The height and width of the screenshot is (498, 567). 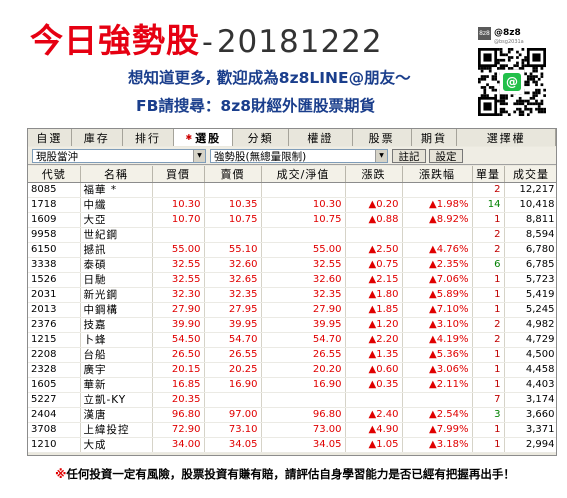 I want to click on cell-vol: 4,500, so click(x=530, y=355).